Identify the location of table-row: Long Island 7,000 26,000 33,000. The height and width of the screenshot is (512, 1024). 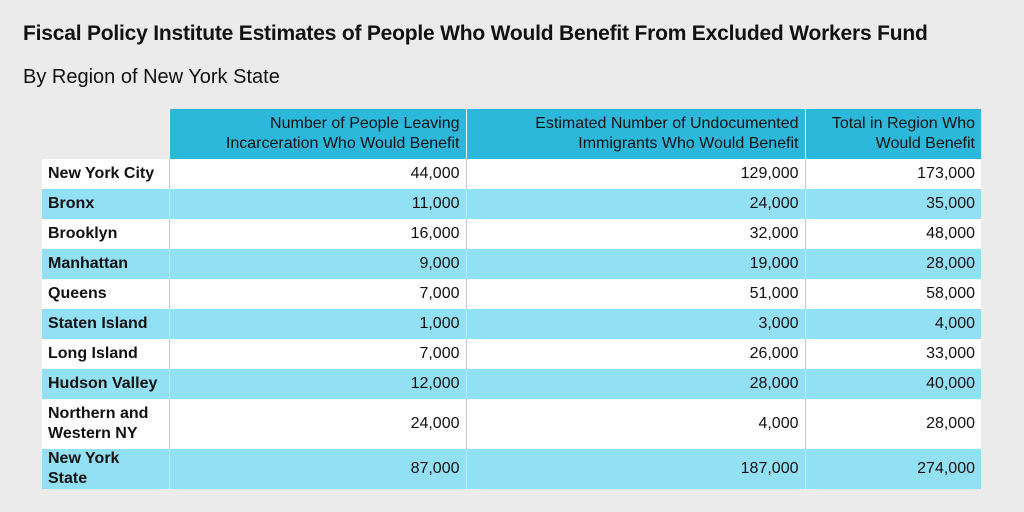
(511, 354).